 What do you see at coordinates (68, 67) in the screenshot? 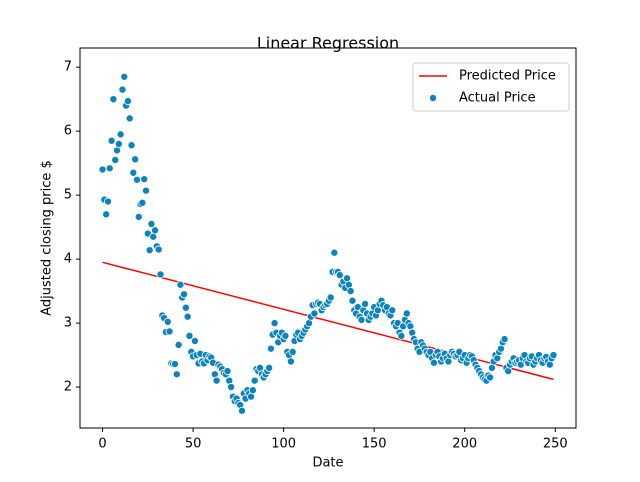
I see `y-tick-label: 7` at bounding box center [68, 67].